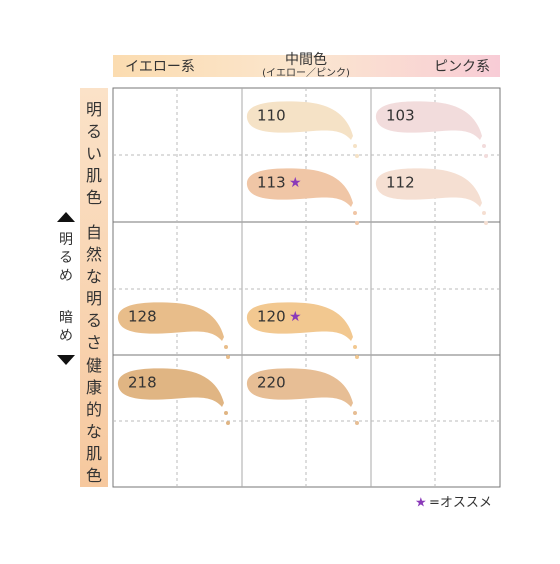  I want to click on column-label: ピンク系, so click(462, 67).